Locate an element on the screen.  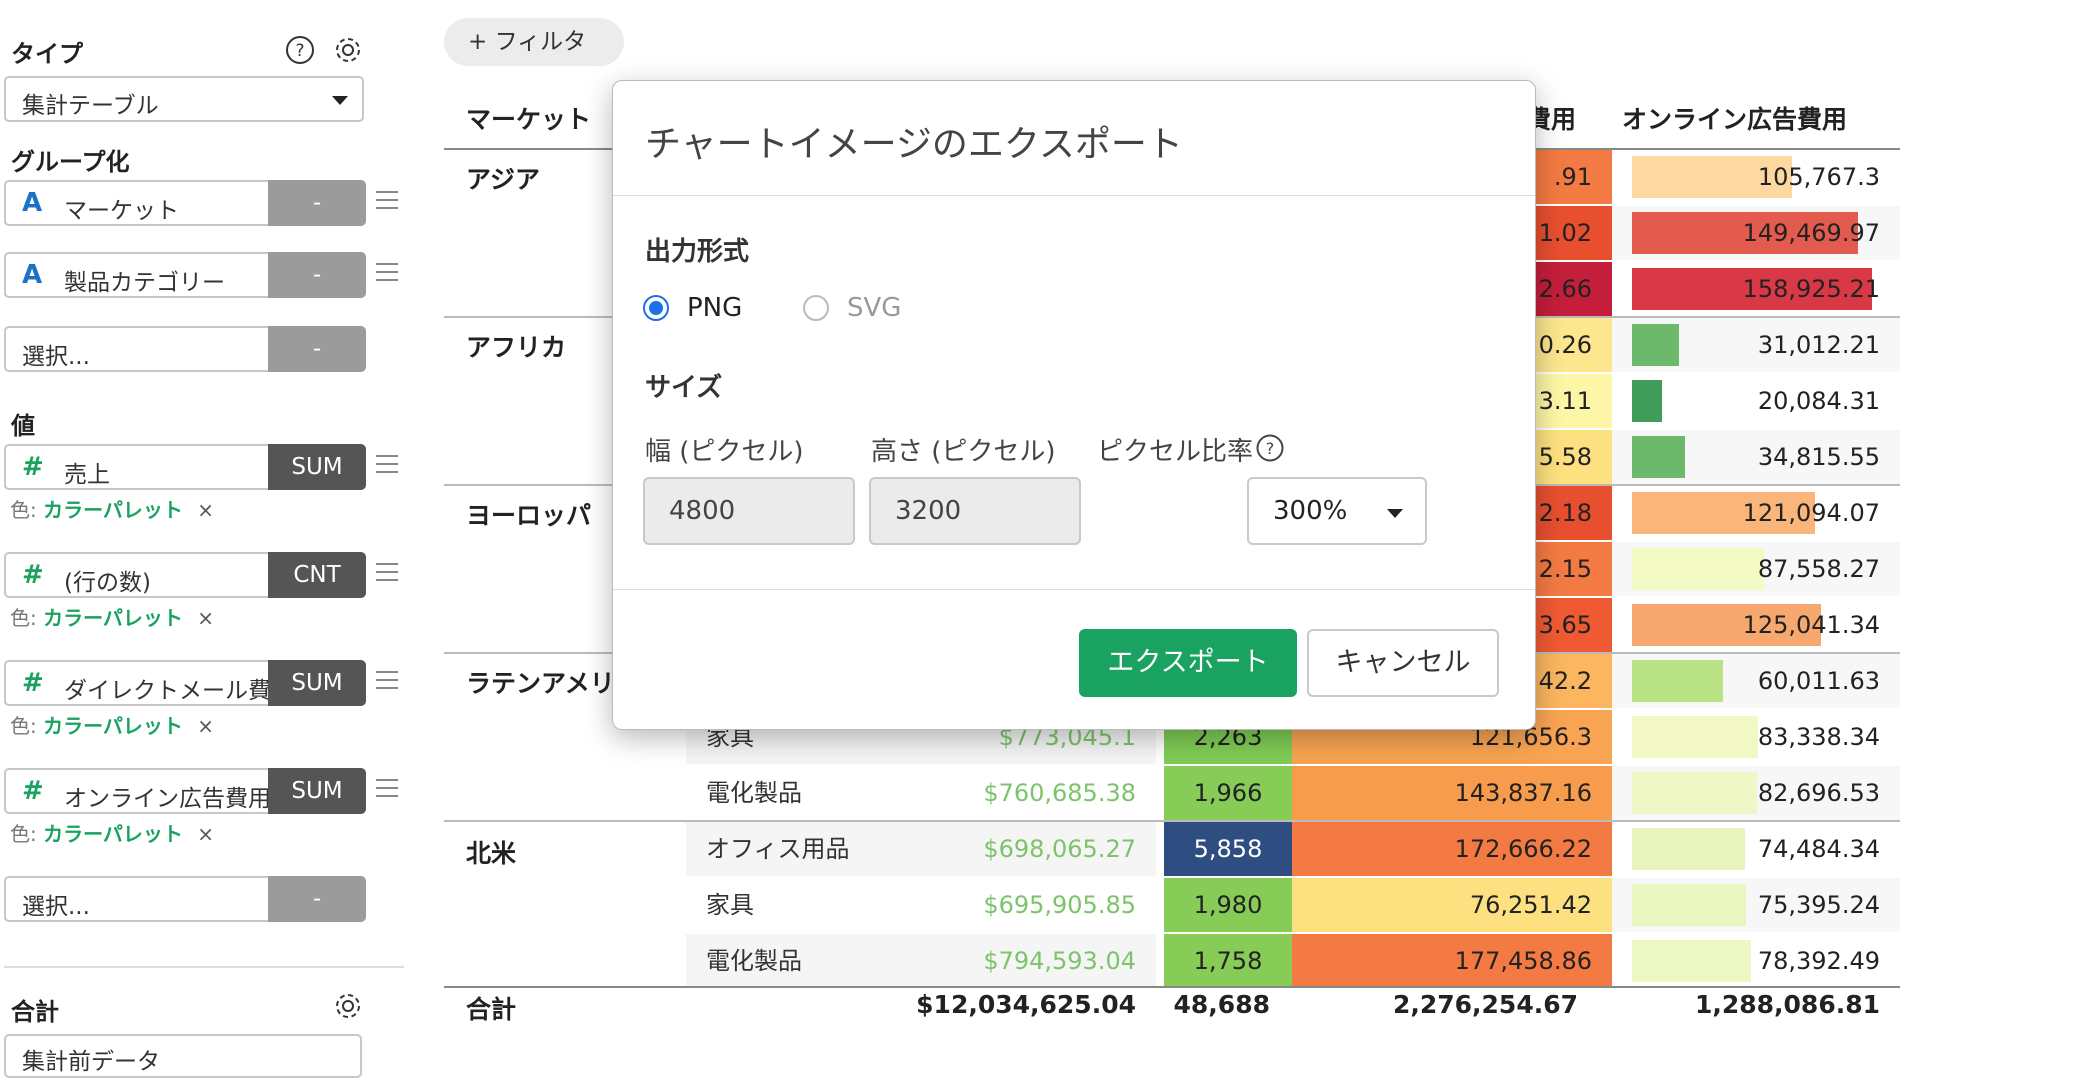
online-ad-cell: 74,484.34 is located at coordinates (1756, 849).